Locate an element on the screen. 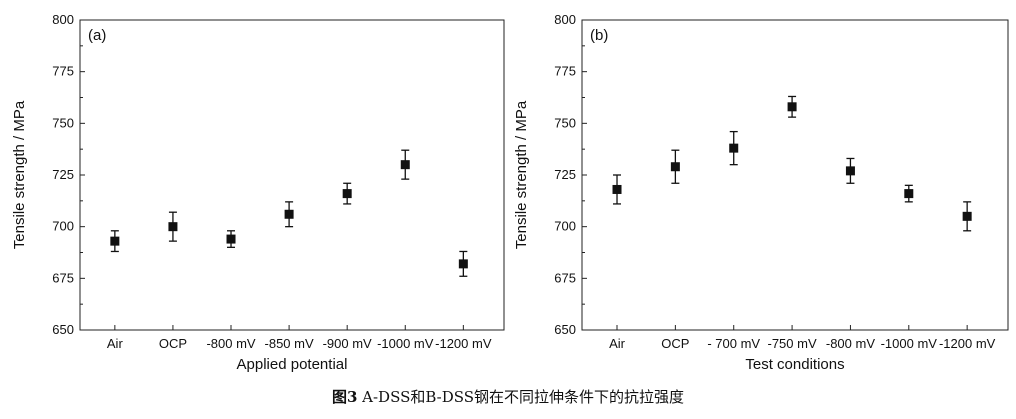 This screenshot has width=1016, height=419. figure-caption: 图3 A-DSS和B-DSS钢在不同拉伸条件下的抗拉强度 is located at coordinates (508, 396).